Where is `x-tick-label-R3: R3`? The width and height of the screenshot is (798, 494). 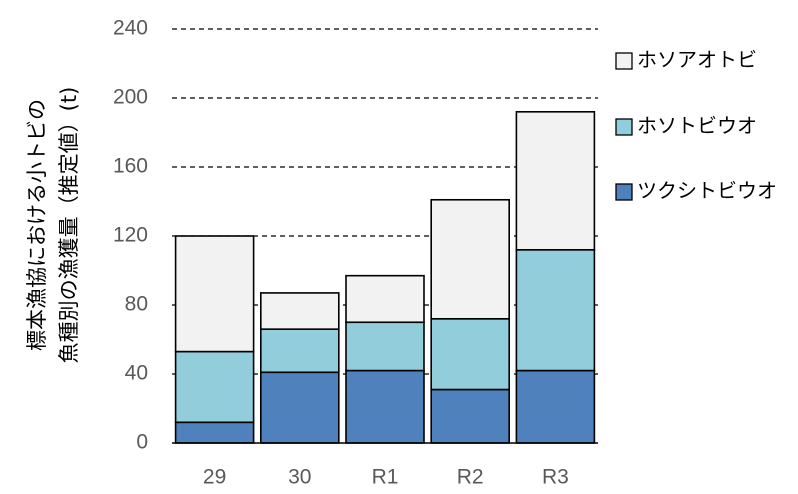
x-tick-label-R3: R3 is located at coordinates (555, 477).